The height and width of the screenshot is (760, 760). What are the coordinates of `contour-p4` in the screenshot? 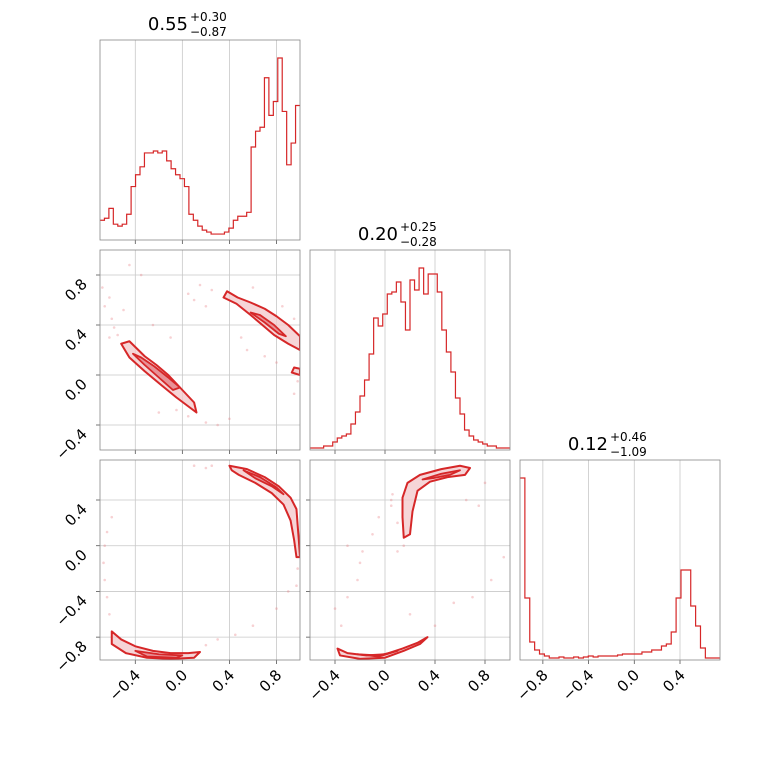 It's located at (198, 561).